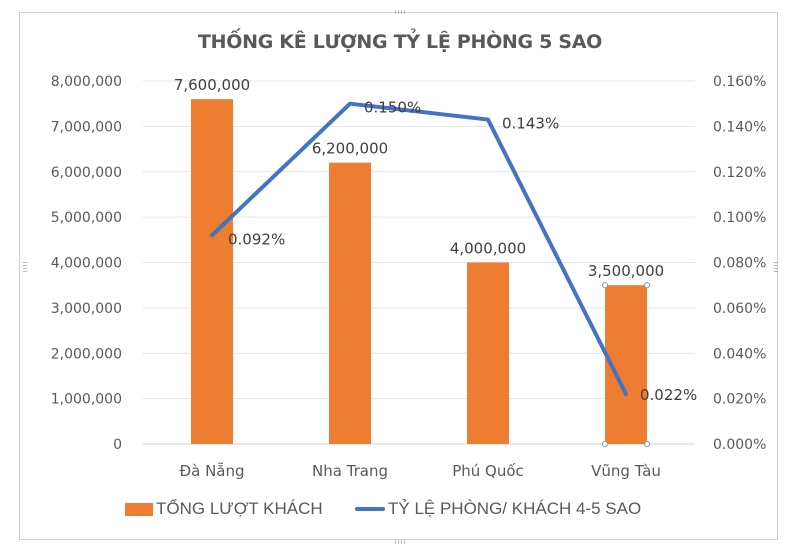 The image size is (800, 554). I want to click on legend-label-bar: TỔNG LƯỢT KHÁCH, so click(239, 508).